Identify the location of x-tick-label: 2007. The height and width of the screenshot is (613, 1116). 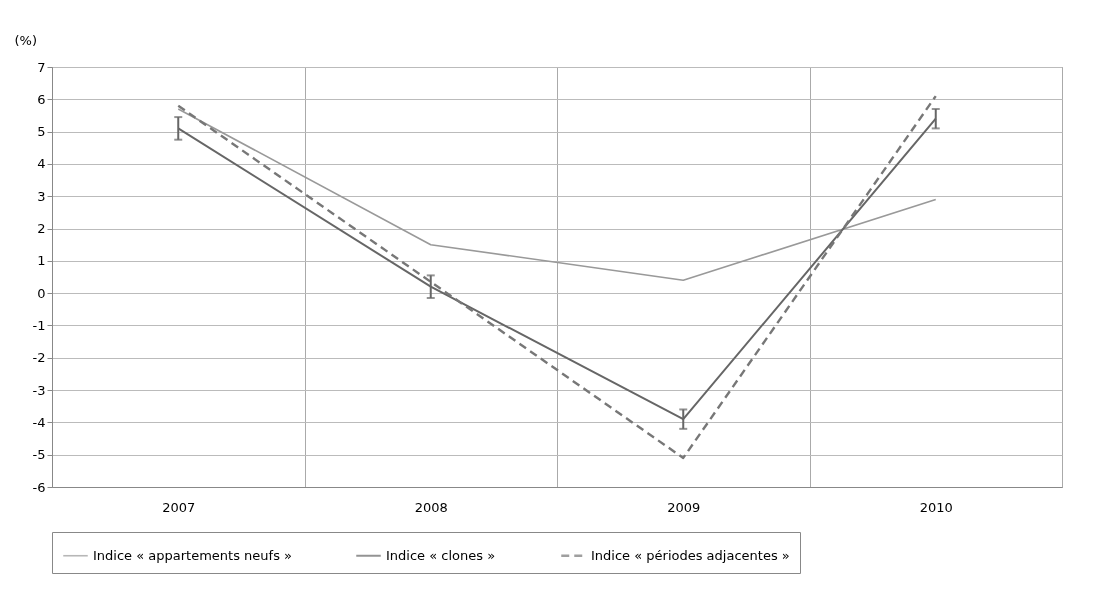
(179, 507).